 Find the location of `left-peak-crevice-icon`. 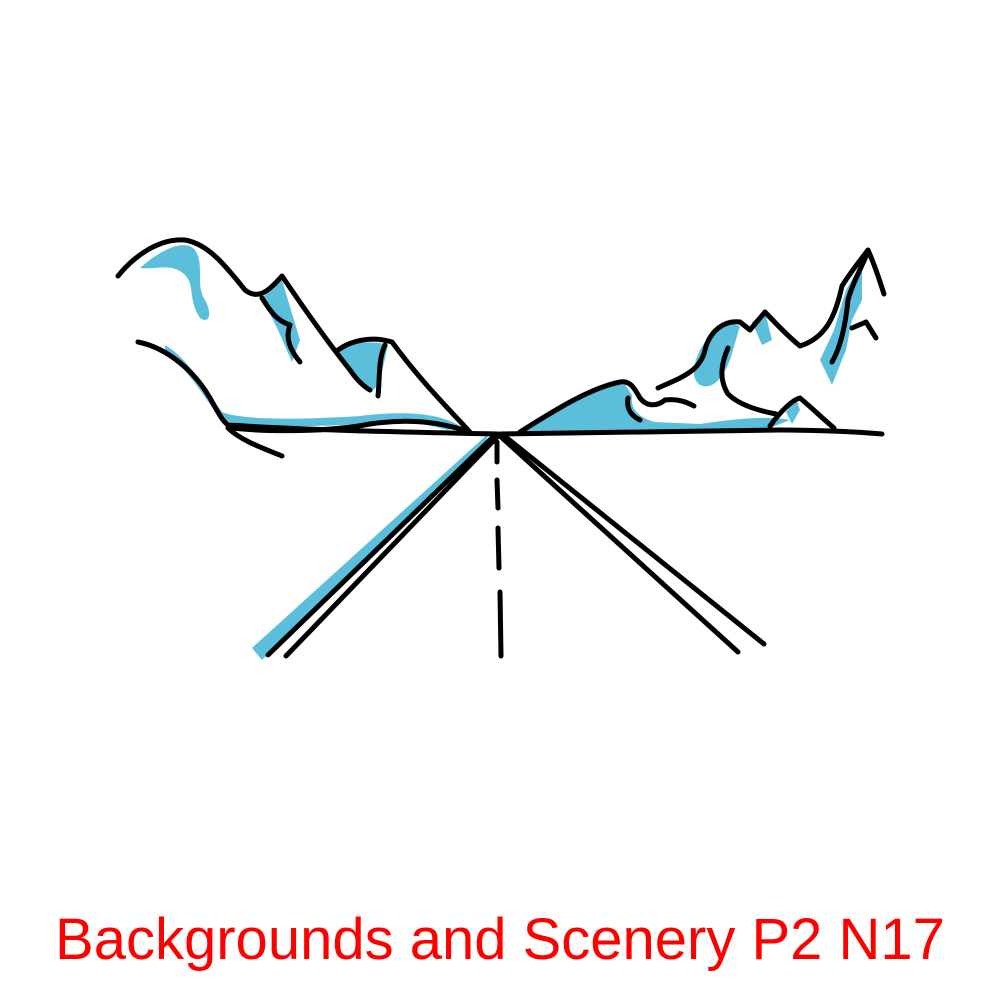

left-peak-crevice-icon is located at coordinates (281, 330).